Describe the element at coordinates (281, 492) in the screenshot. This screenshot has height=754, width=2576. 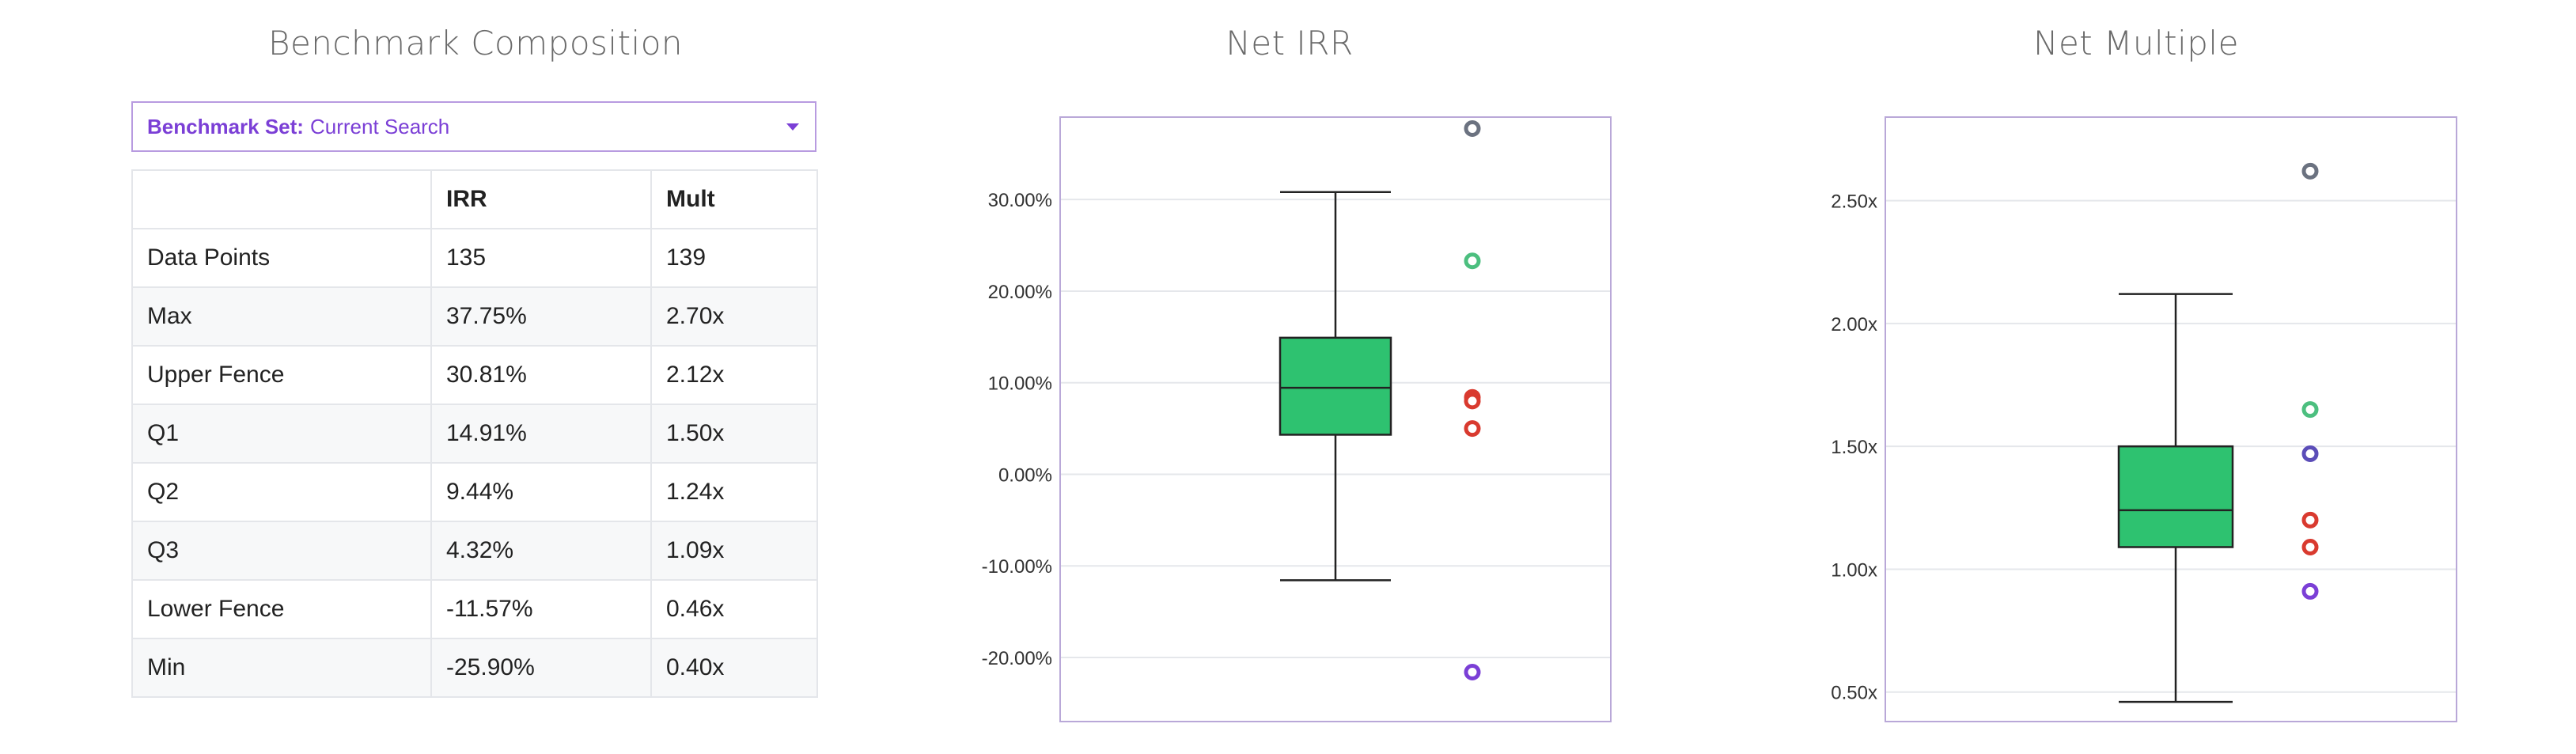
I see `row-label: Q2` at that location.